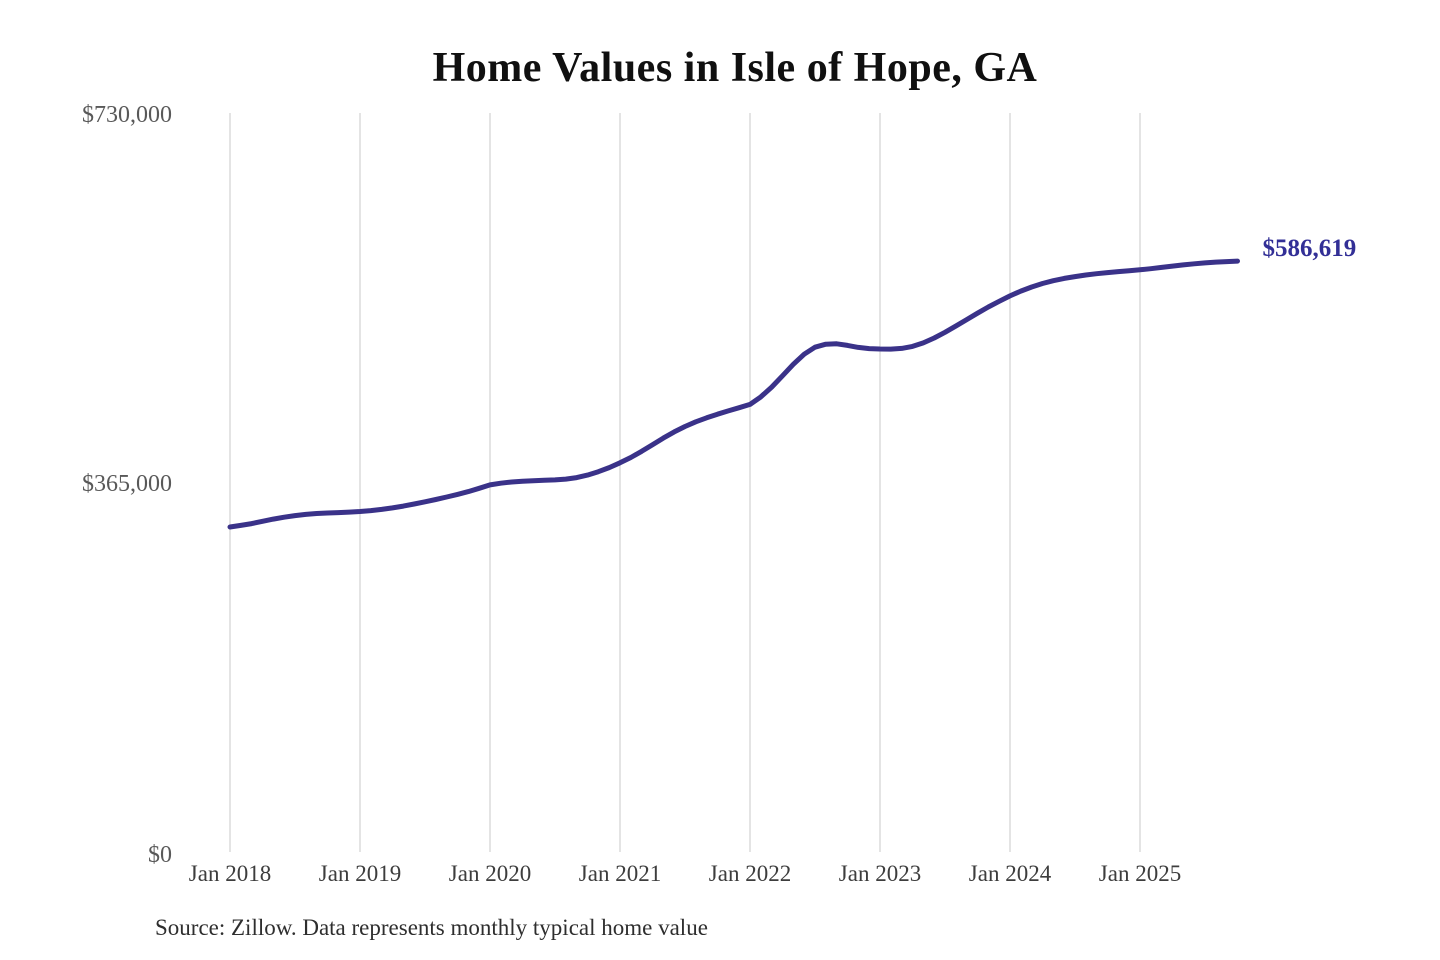 The width and height of the screenshot is (1440, 960). I want to click on chart-title: Home Values in Isle of Hope, GA, so click(735, 68).